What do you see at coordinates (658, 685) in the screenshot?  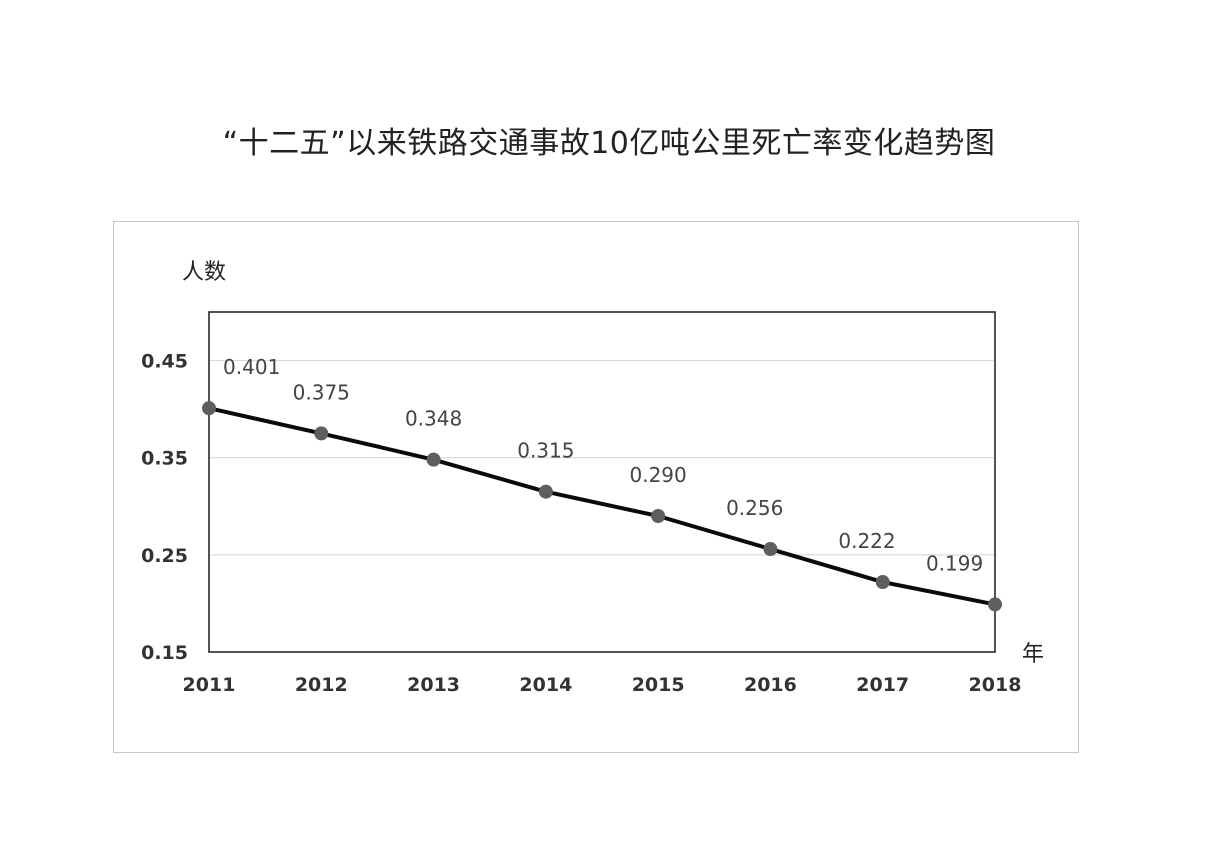 I see `x-tick-label: 2015` at bounding box center [658, 685].